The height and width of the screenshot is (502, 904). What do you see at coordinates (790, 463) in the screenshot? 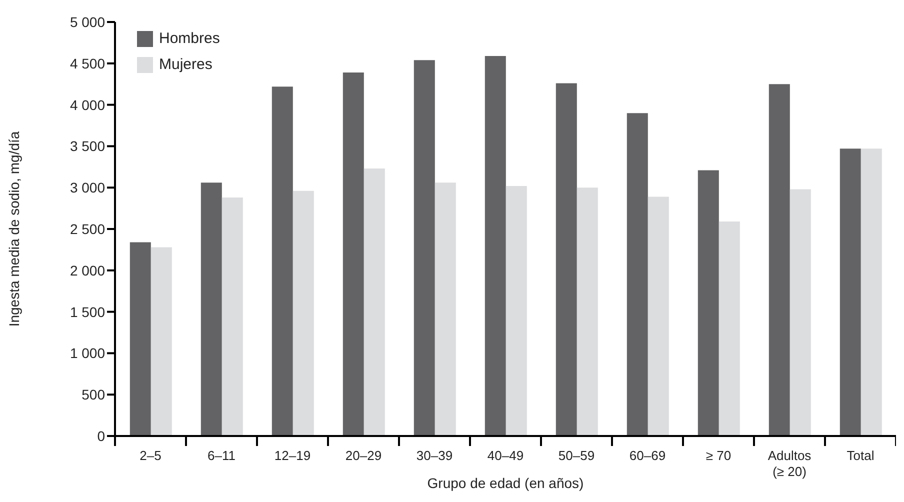
I see `x-tick-label: Adultos (≥ 20)` at bounding box center [790, 463].